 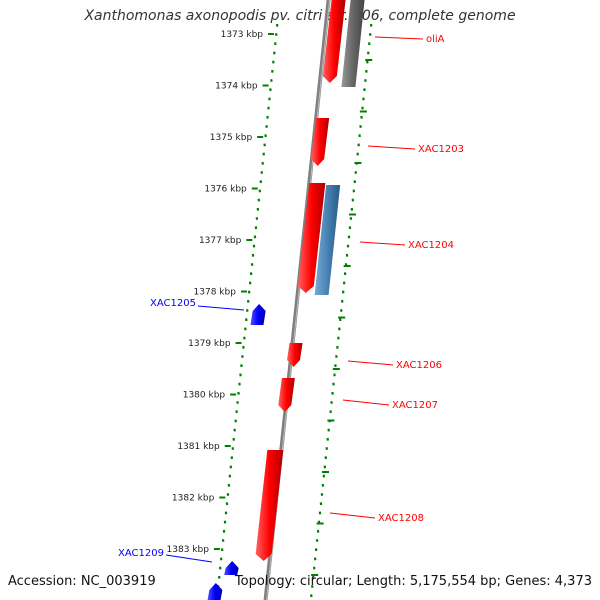 I want to click on gene-XAC1206, so click(x=295, y=355).